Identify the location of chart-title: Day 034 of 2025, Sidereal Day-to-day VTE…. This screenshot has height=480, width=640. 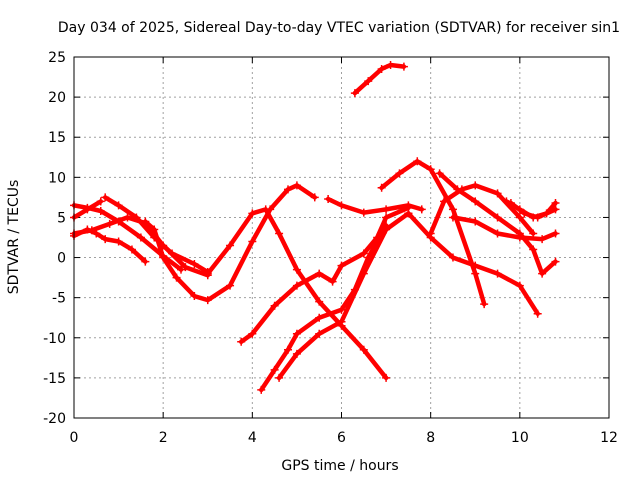
(339, 28).